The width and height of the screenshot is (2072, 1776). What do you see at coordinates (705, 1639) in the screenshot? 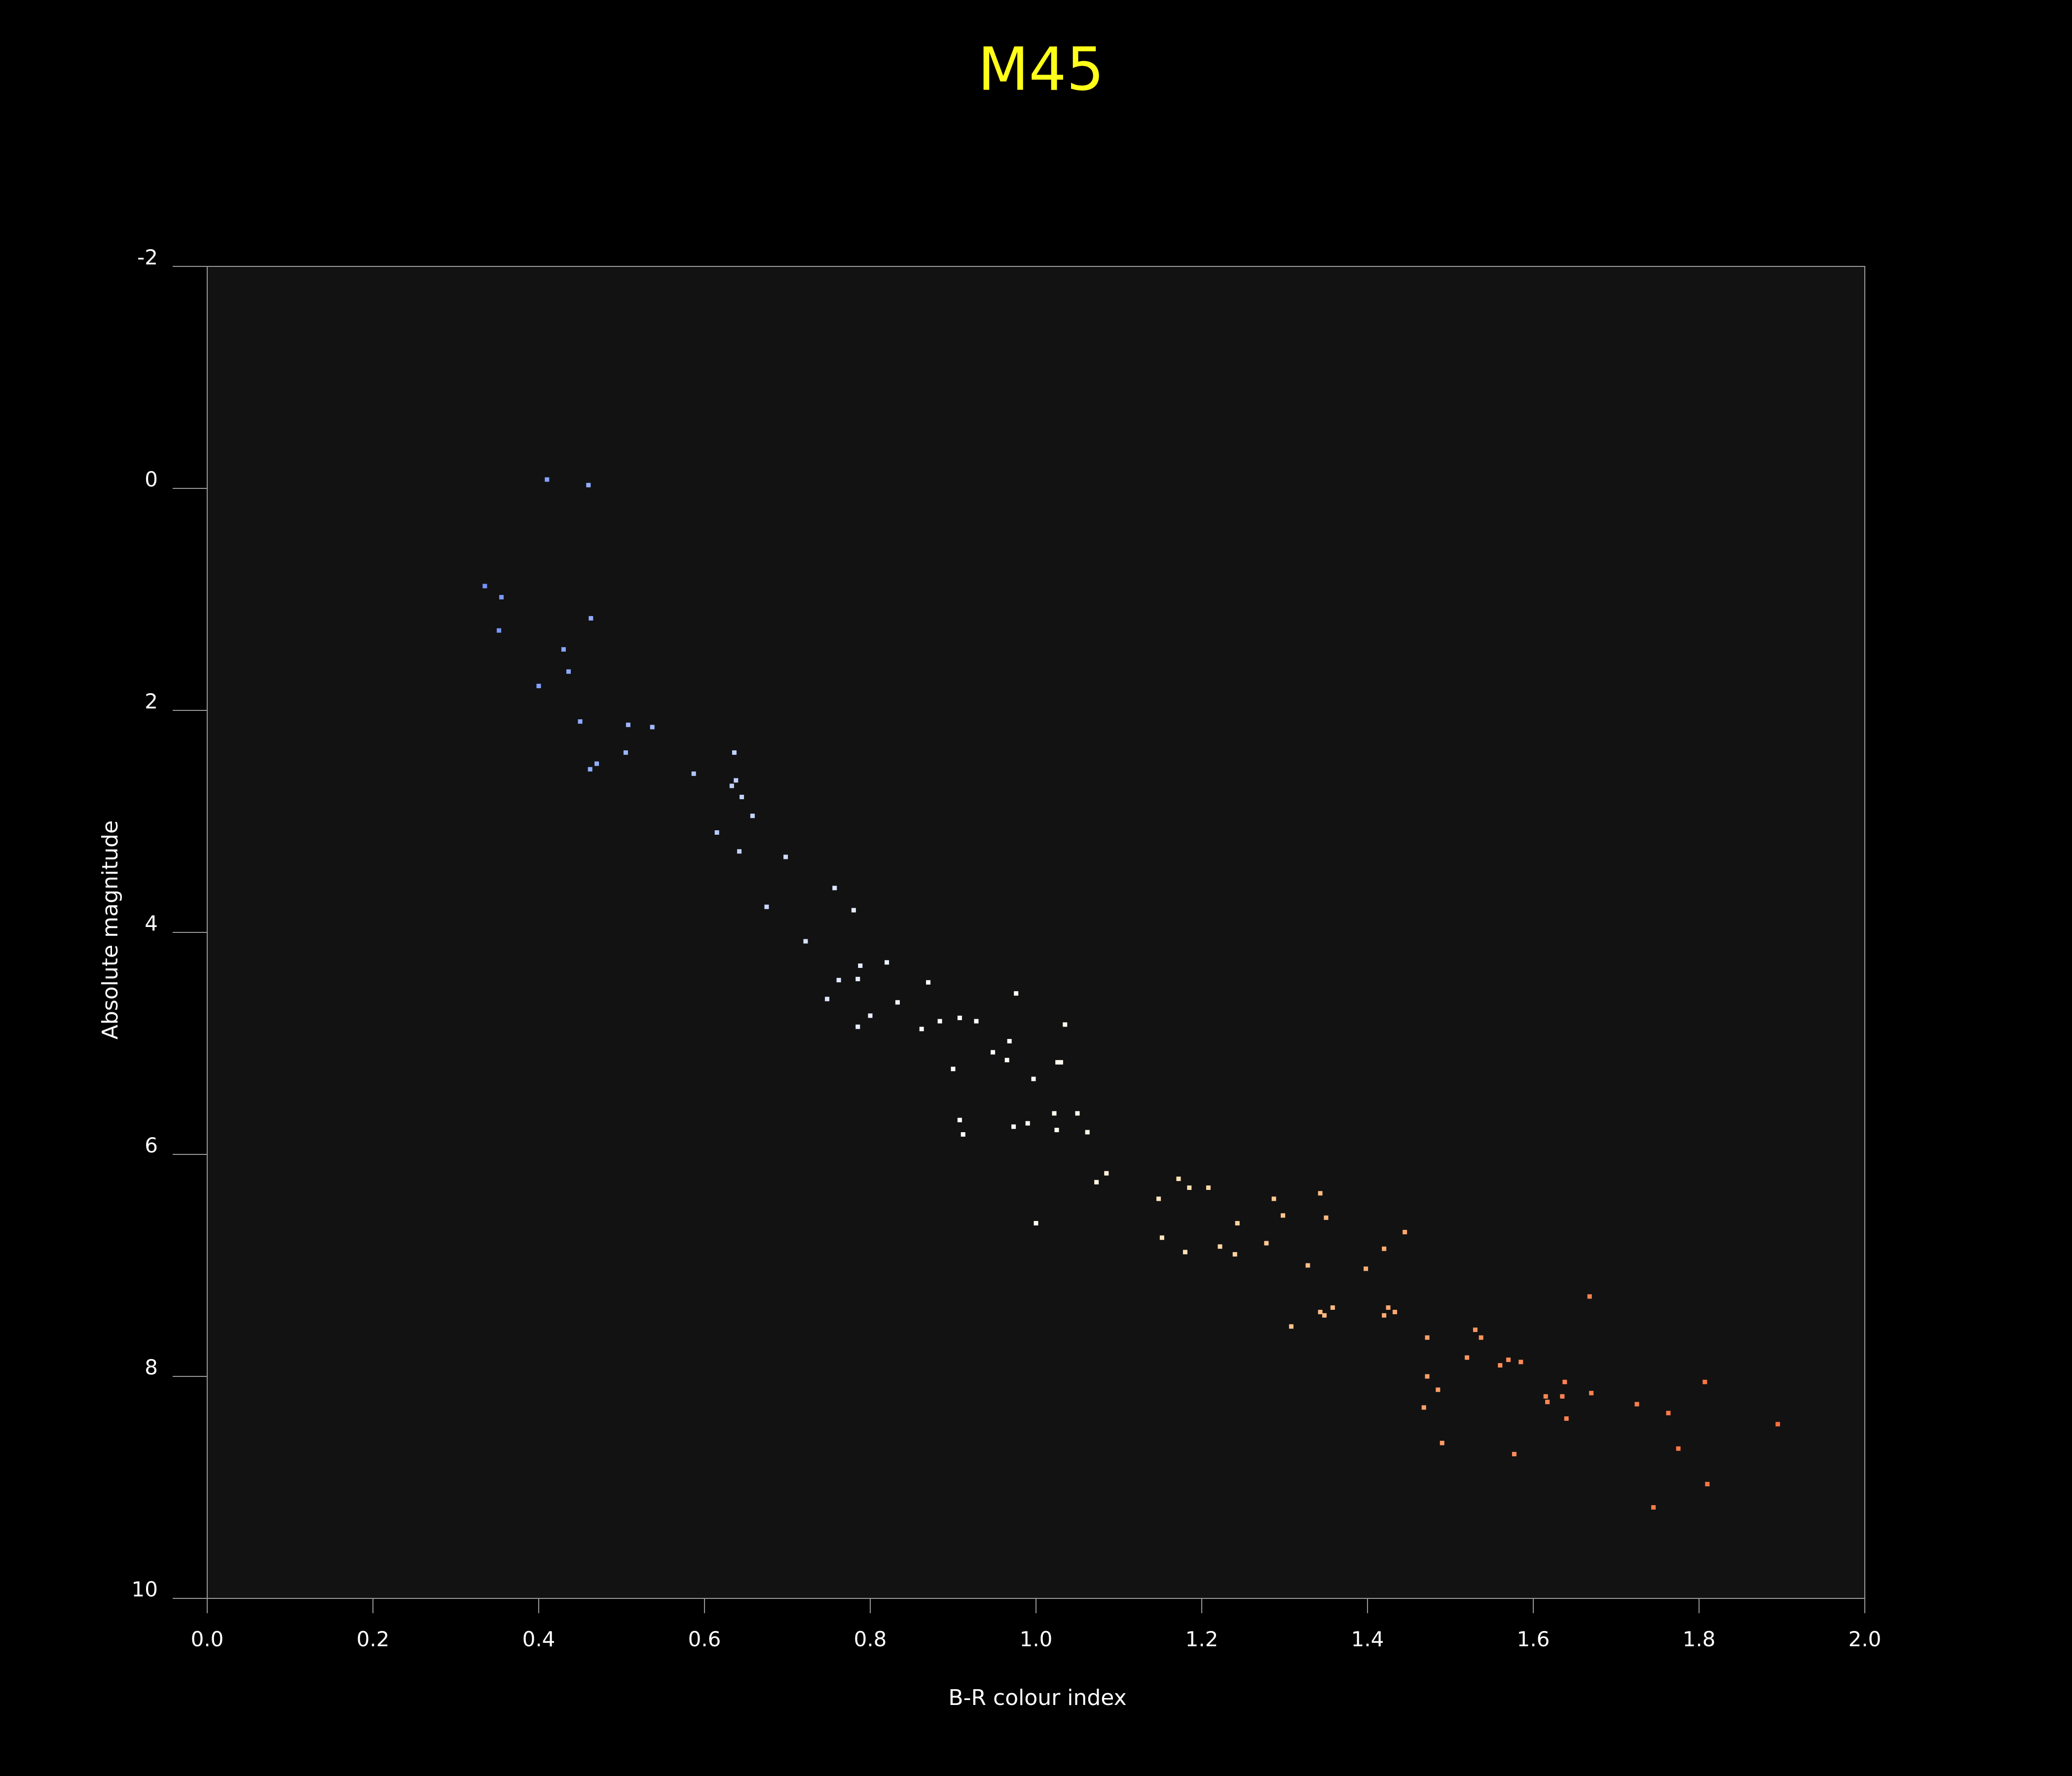
I see `x-tick-label: 0.6` at bounding box center [705, 1639].